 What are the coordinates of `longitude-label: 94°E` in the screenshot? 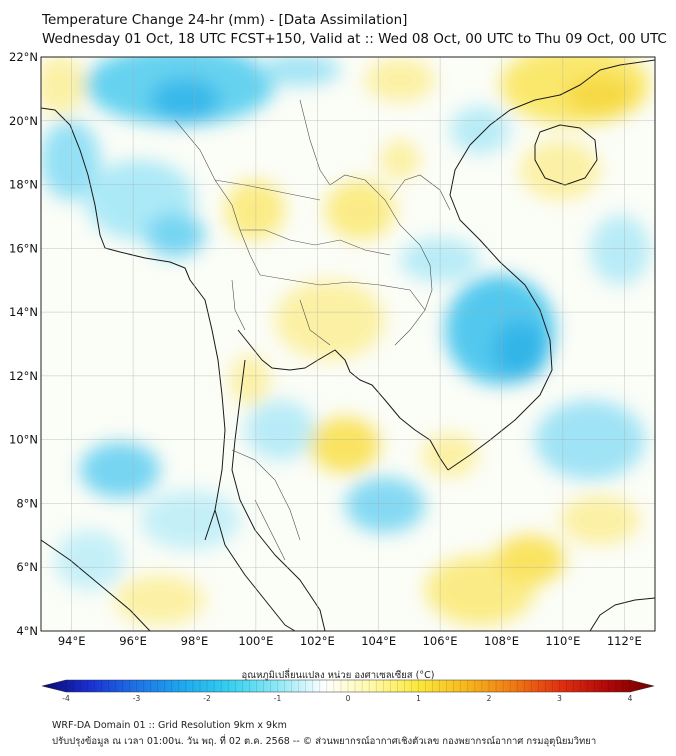 It's located at (72, 641).